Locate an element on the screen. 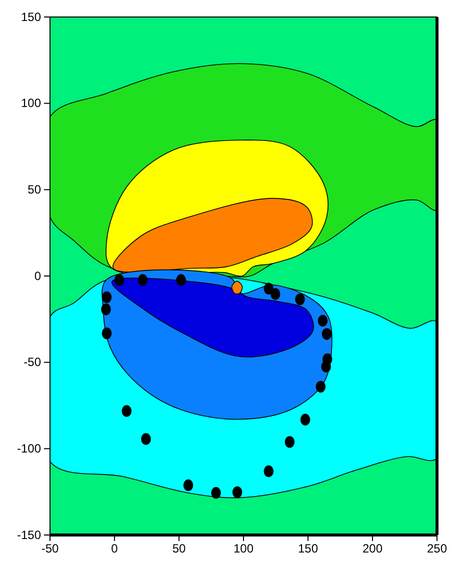 This screenshot has height=578, width=452. y-tick-label: -50 is located at coordinates (33, 362).